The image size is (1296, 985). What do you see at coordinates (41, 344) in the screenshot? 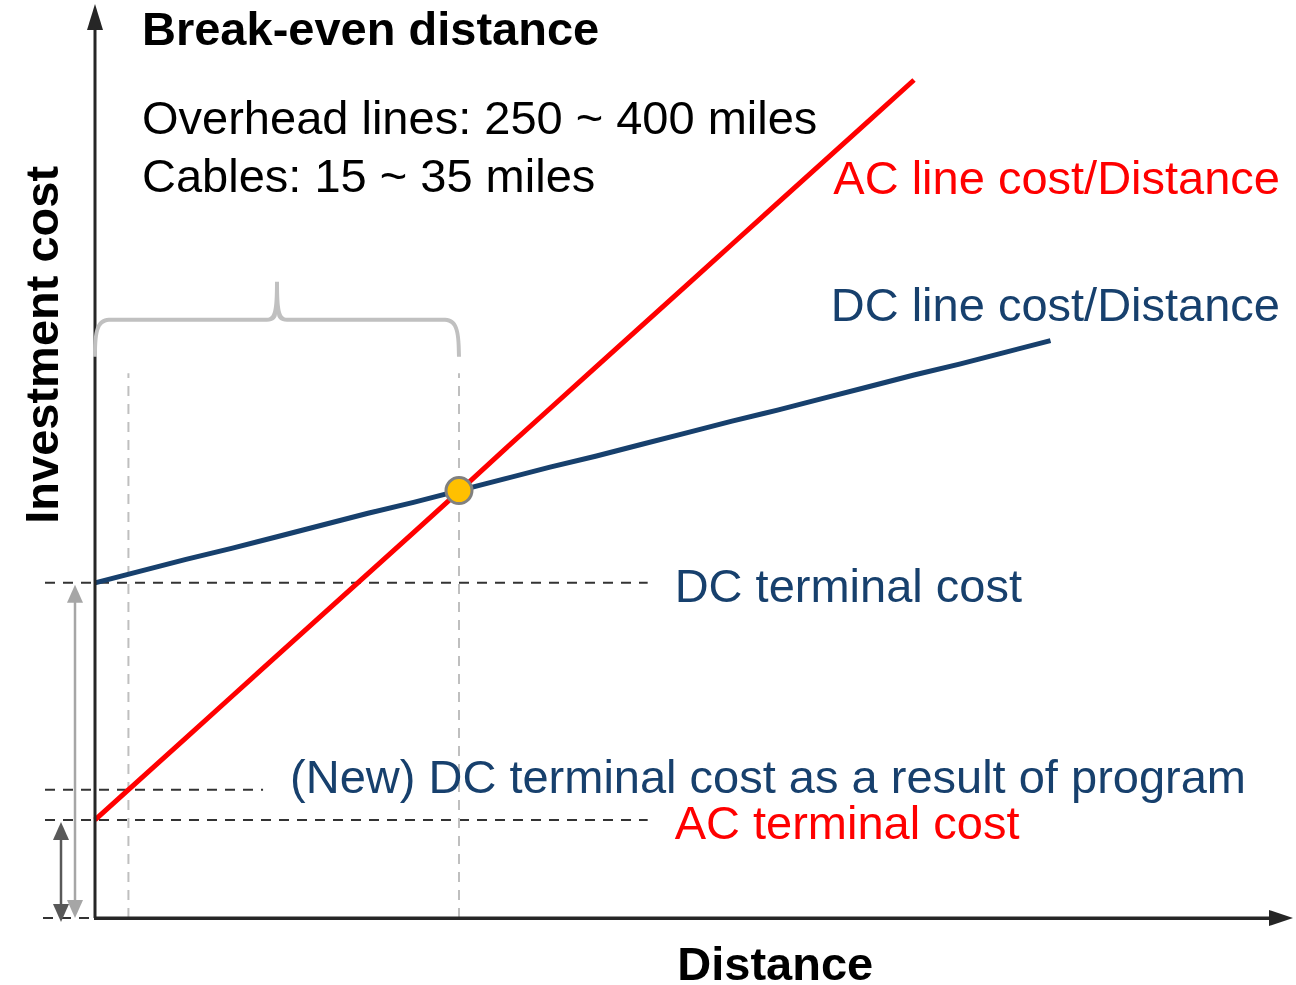
I see `y-axis-title: Investment cost` at bounding box center [41, 344].